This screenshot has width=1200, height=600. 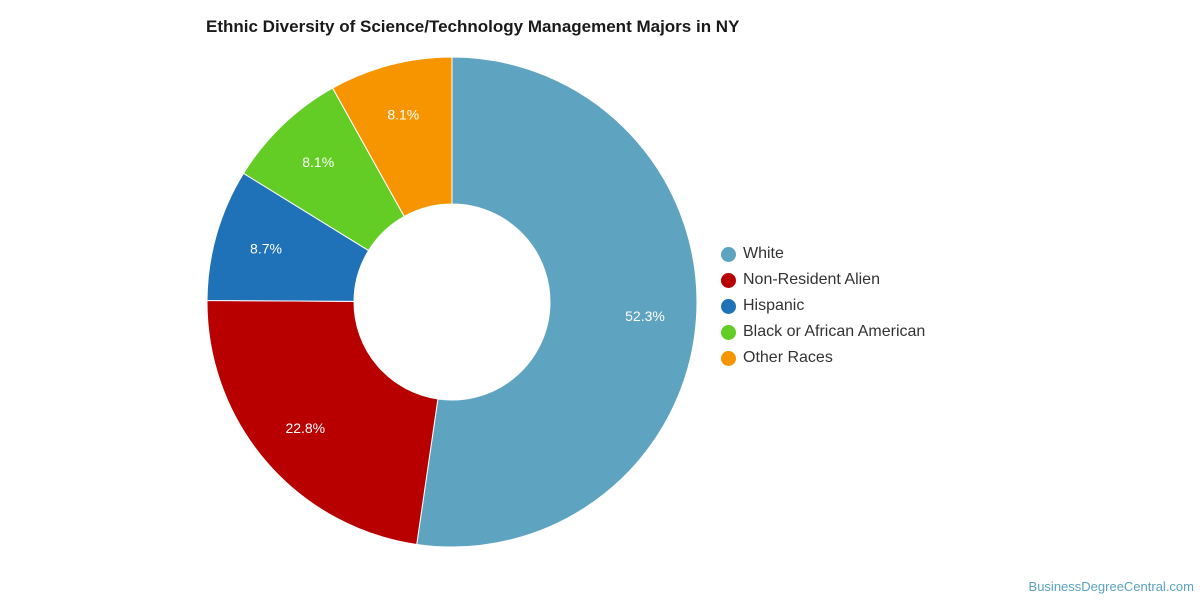 I want to click on legend-item-other-races: Other Races, so click(x=823, y=358).